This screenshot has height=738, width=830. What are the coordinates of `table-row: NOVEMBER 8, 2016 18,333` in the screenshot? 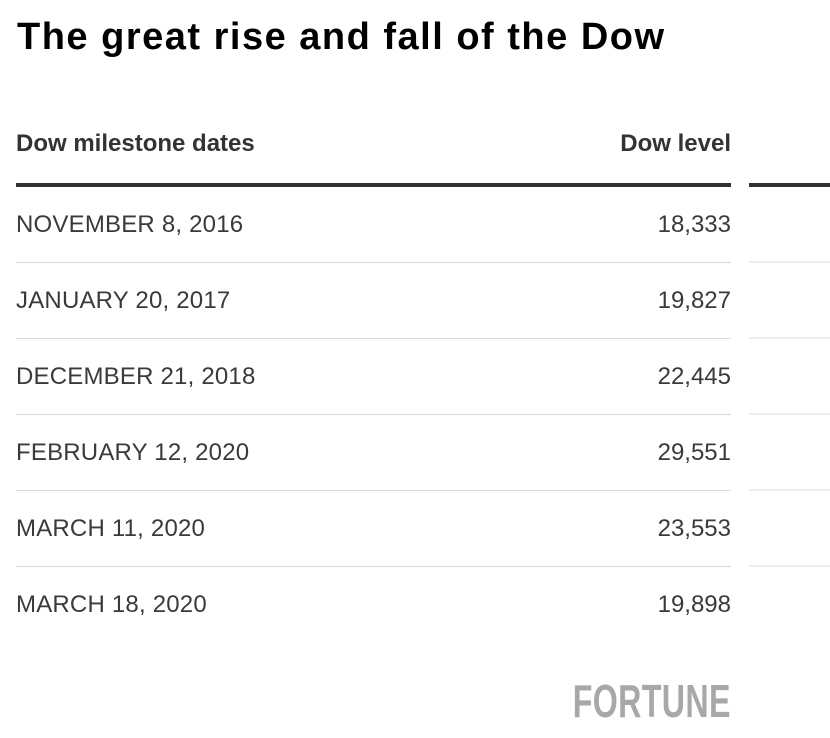 It's located at (373, 225).